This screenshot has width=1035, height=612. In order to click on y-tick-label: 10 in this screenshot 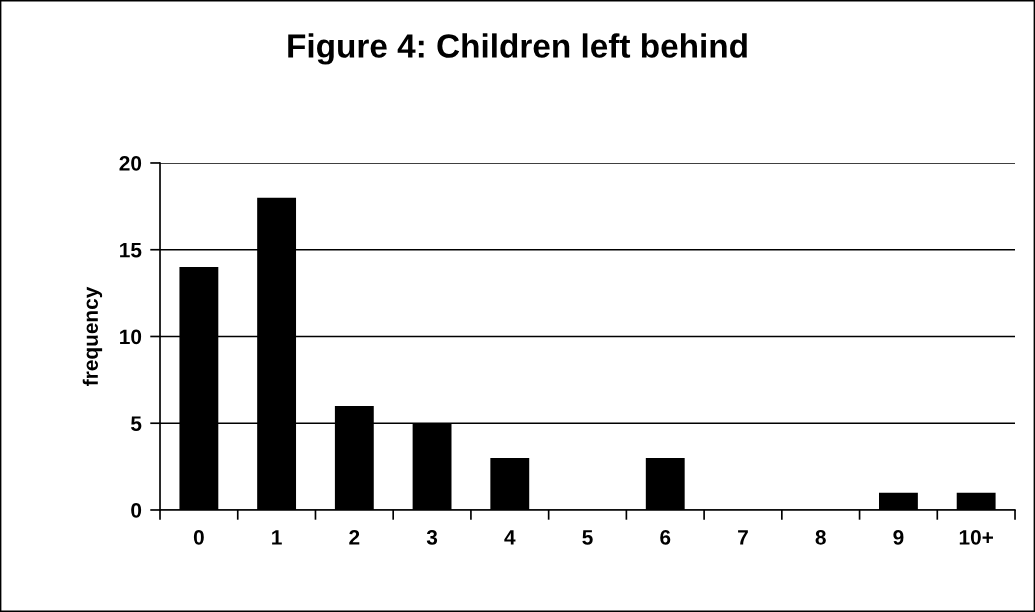, I will do `click(131, 337)`.